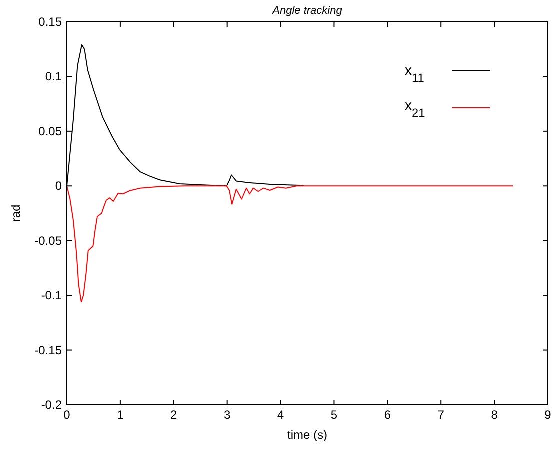 This screenshot has height=451, width=558. I want to click on y-tick-label: 0, so click(58, 186).